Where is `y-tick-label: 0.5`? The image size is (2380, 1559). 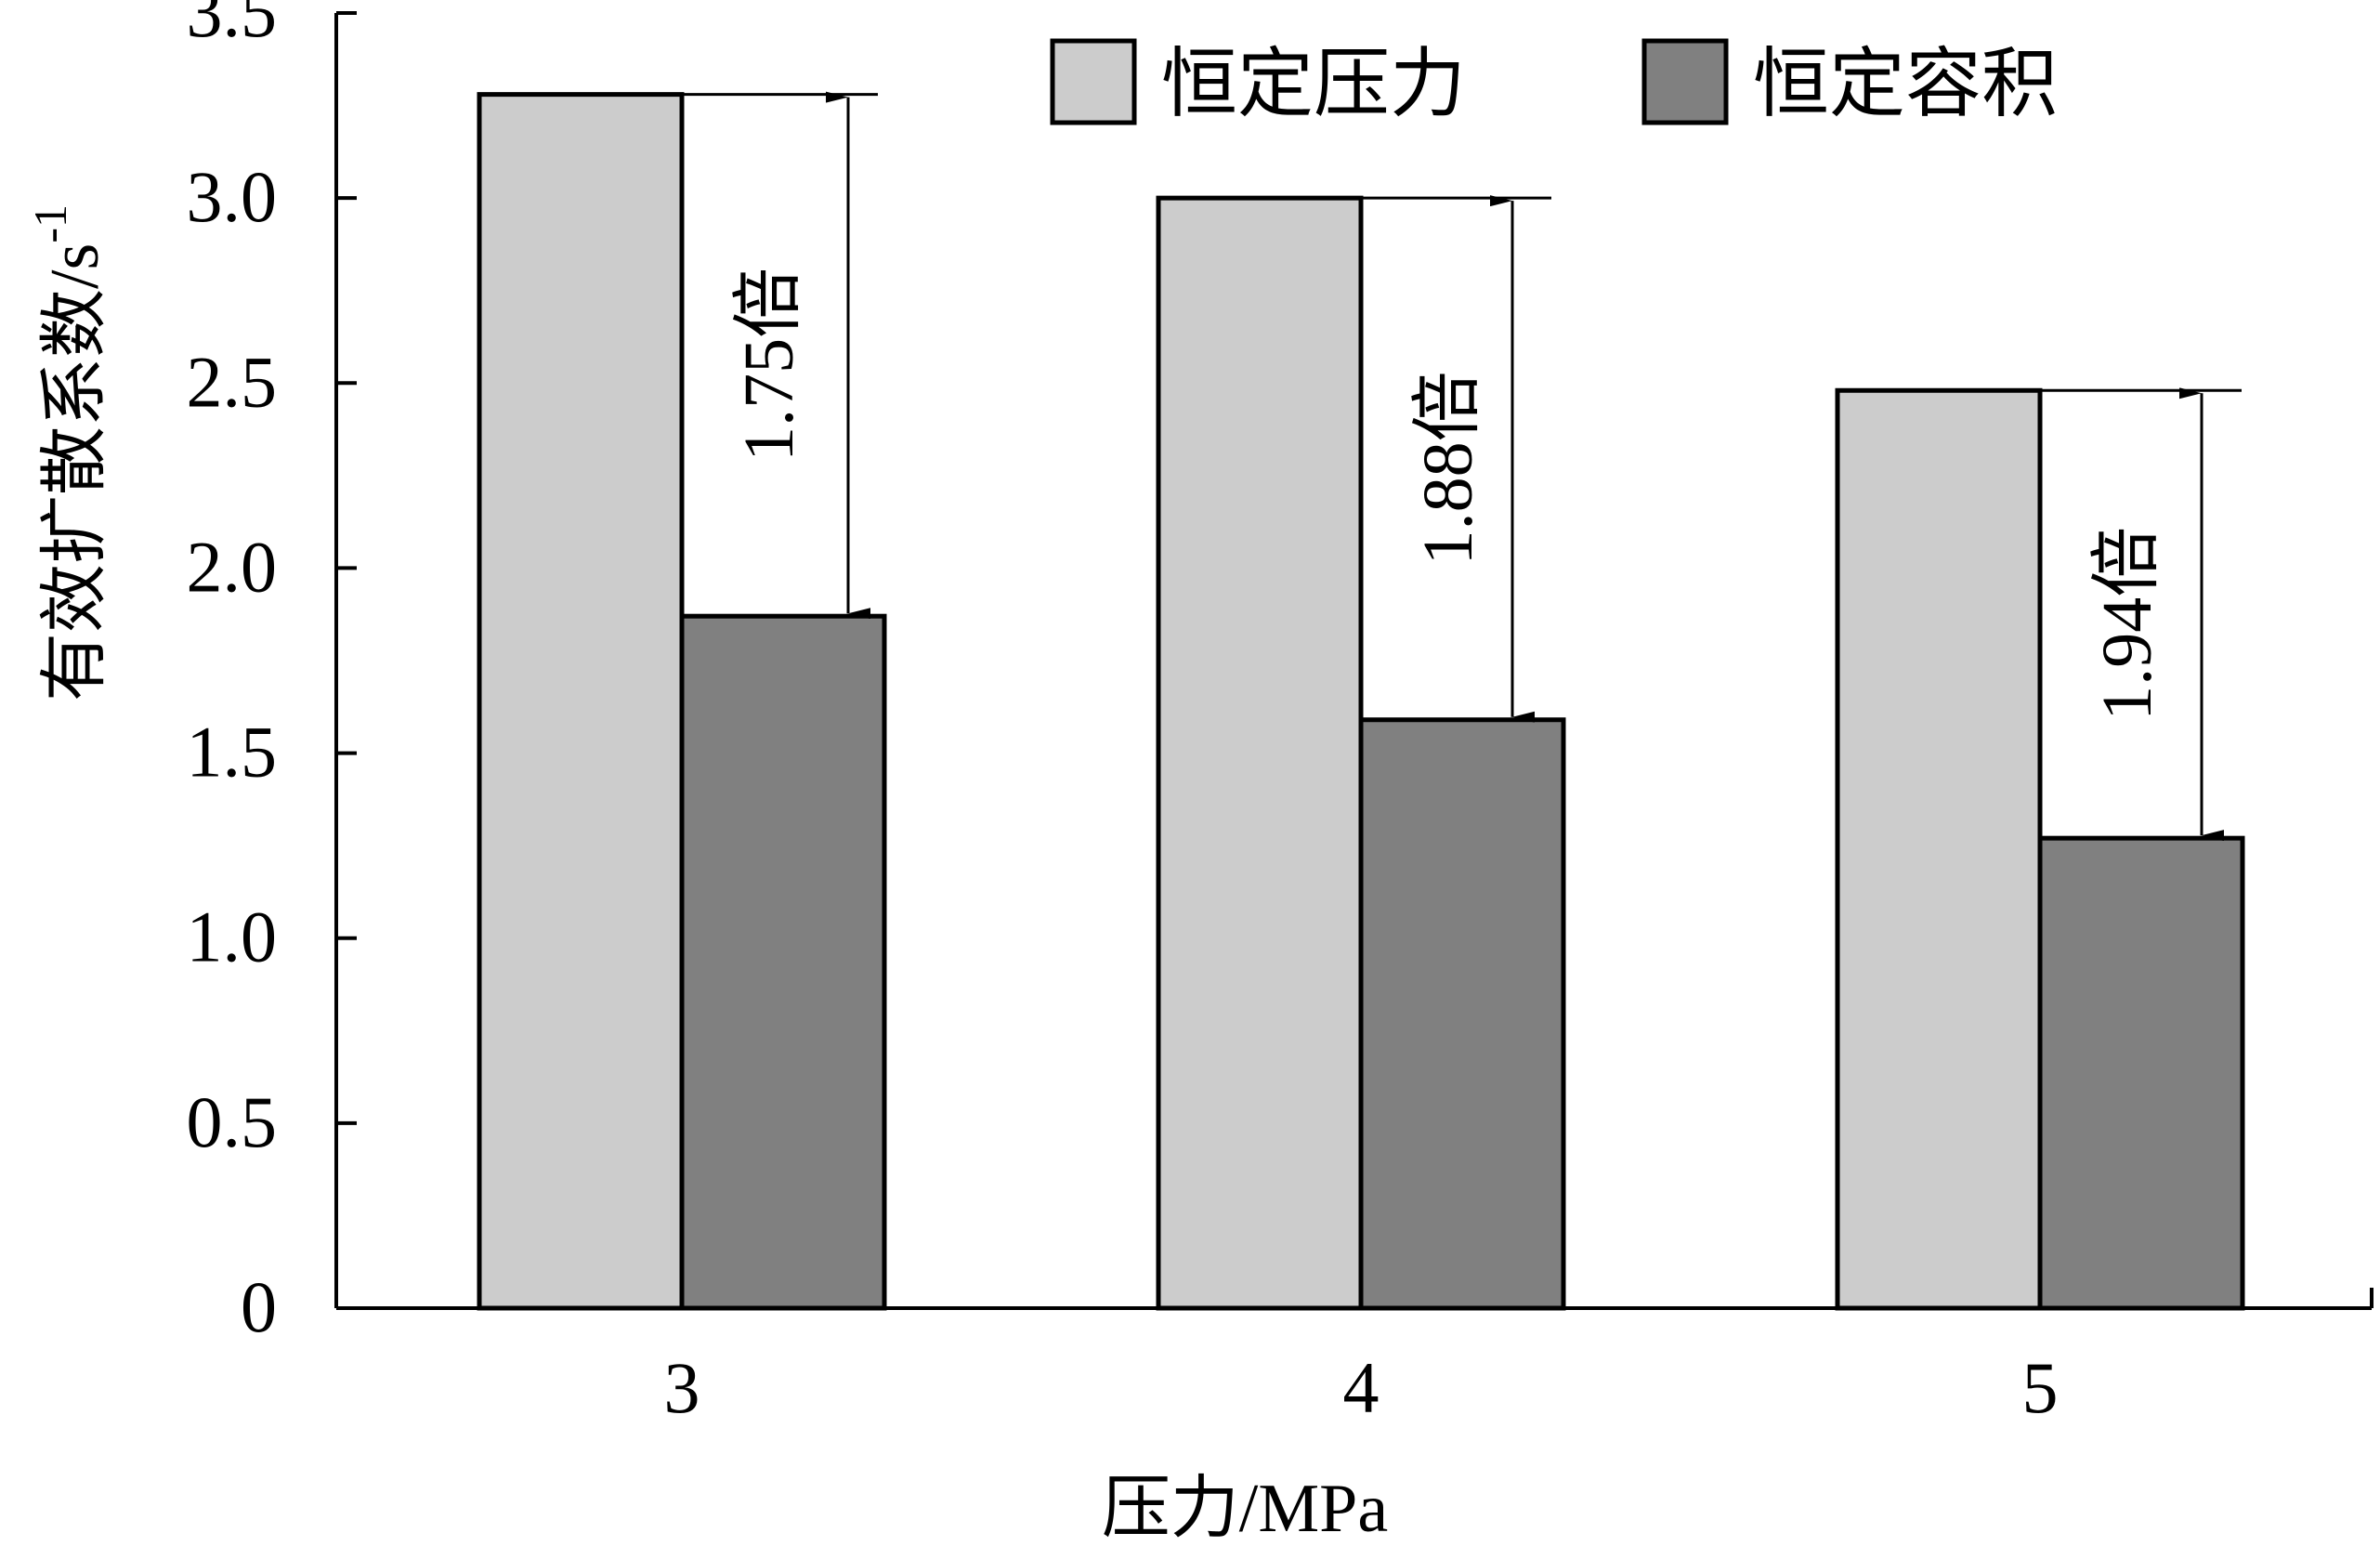 y-tick-label: 0.5 is located at coordinates (232, 1121).